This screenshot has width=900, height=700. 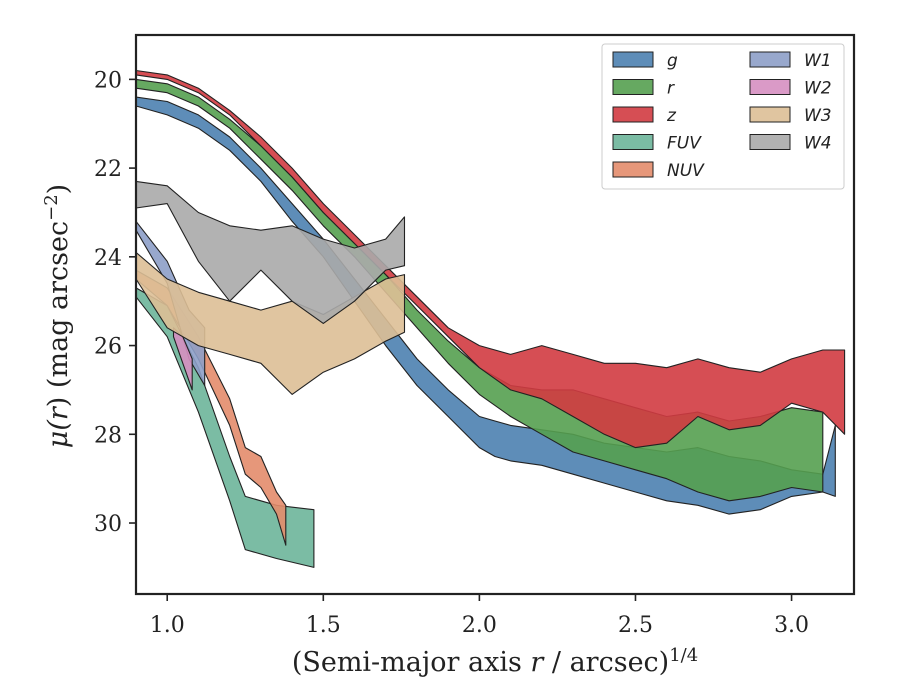 I want to click on y-tick-label: 28, so click(x=108, y=435).